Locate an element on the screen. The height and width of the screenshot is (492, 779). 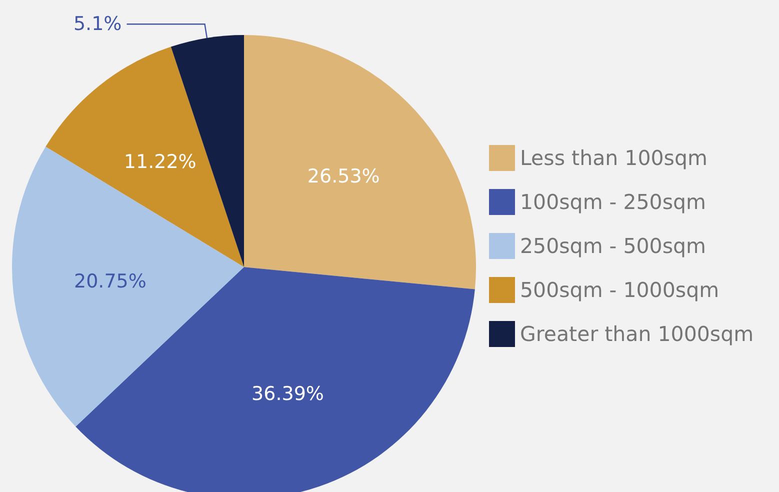
data-label: 36.39% is located at coordinates (288, 394).